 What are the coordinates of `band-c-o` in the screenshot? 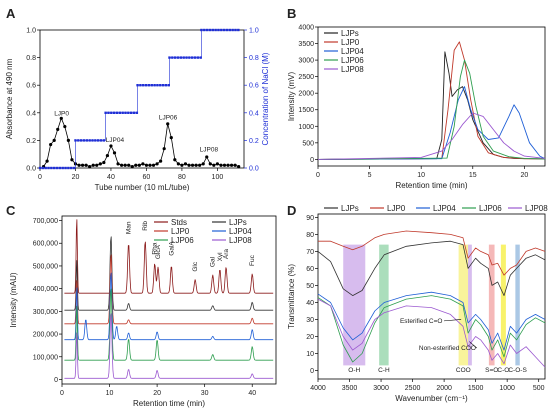 It's located at (503, 305).